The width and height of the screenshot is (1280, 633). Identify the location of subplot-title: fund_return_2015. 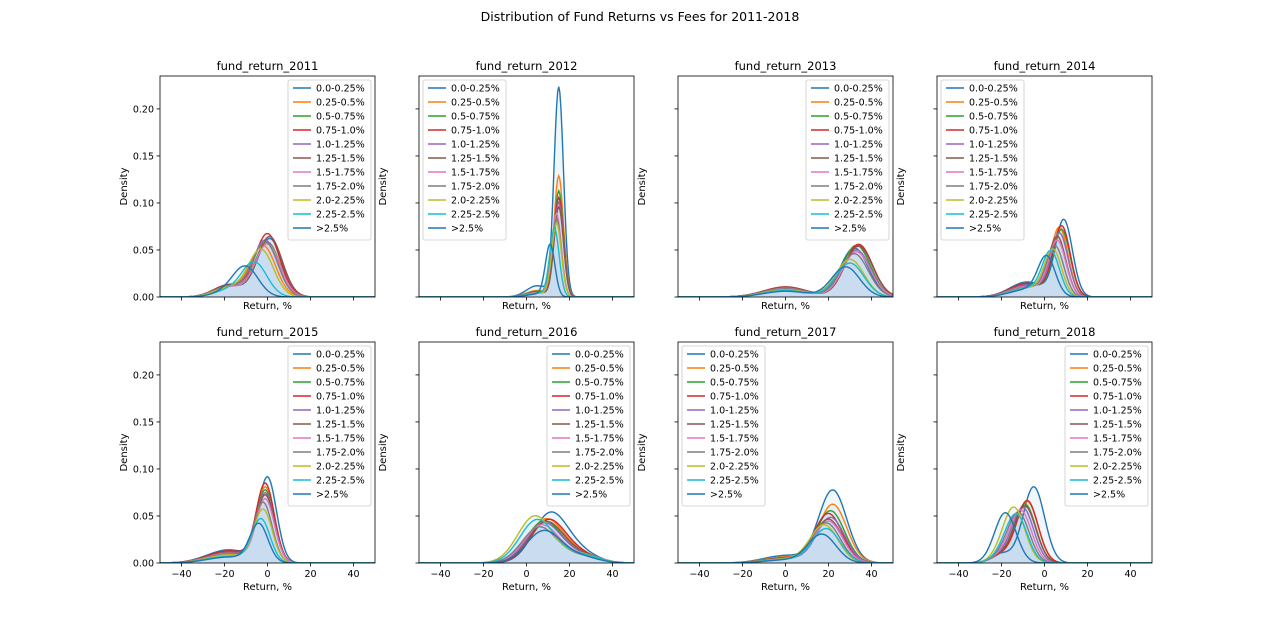
(268, 332).